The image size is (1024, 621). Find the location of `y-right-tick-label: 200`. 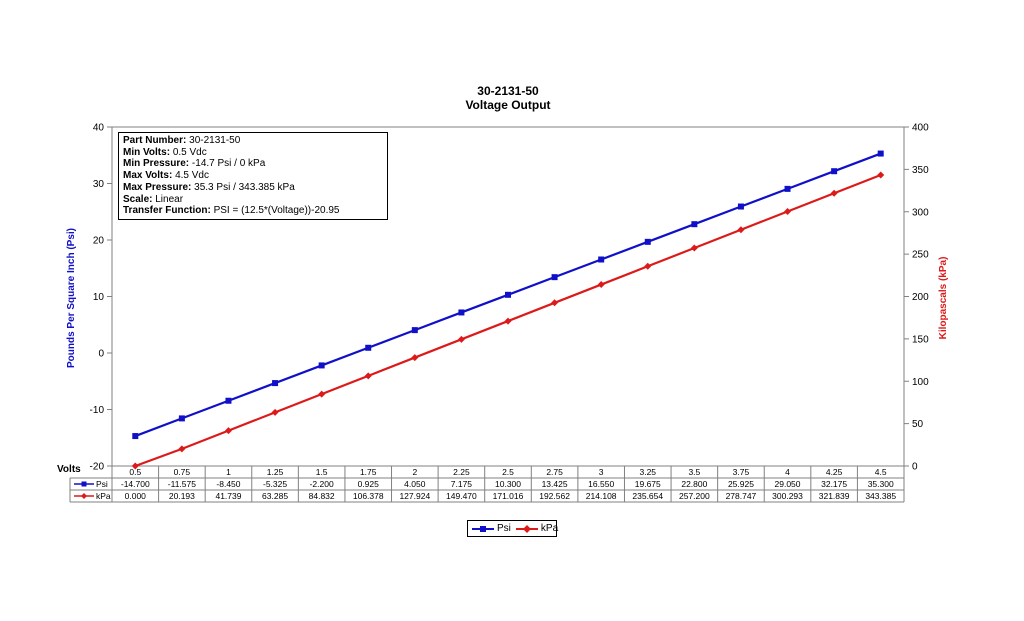

y-right-tick-label: 200 is located at coordinates (920, 297).